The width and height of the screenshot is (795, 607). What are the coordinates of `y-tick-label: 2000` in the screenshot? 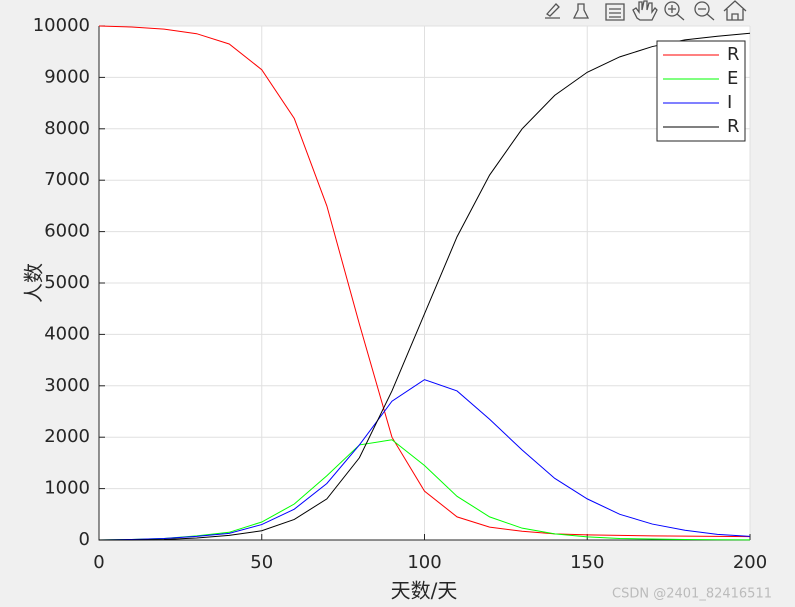 It's located at (67, 436).